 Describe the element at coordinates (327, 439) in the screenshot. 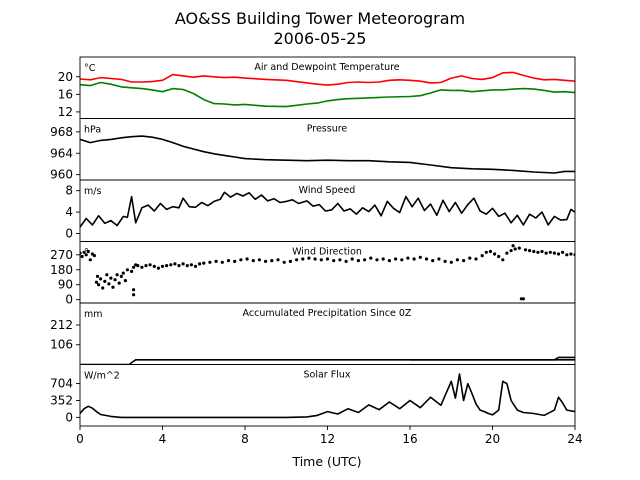

I see `x-tick-label: 12` at that location.